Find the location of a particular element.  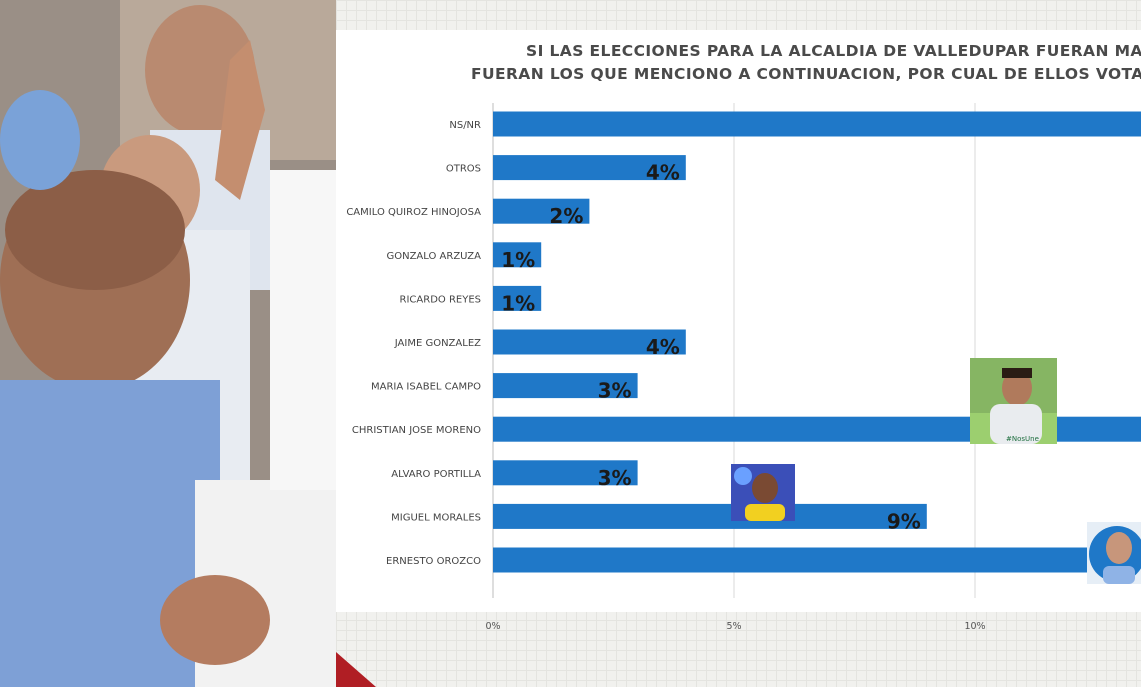

thumb-christian-jose-moreno: #NosUne is located at coordinates (1013, 401).